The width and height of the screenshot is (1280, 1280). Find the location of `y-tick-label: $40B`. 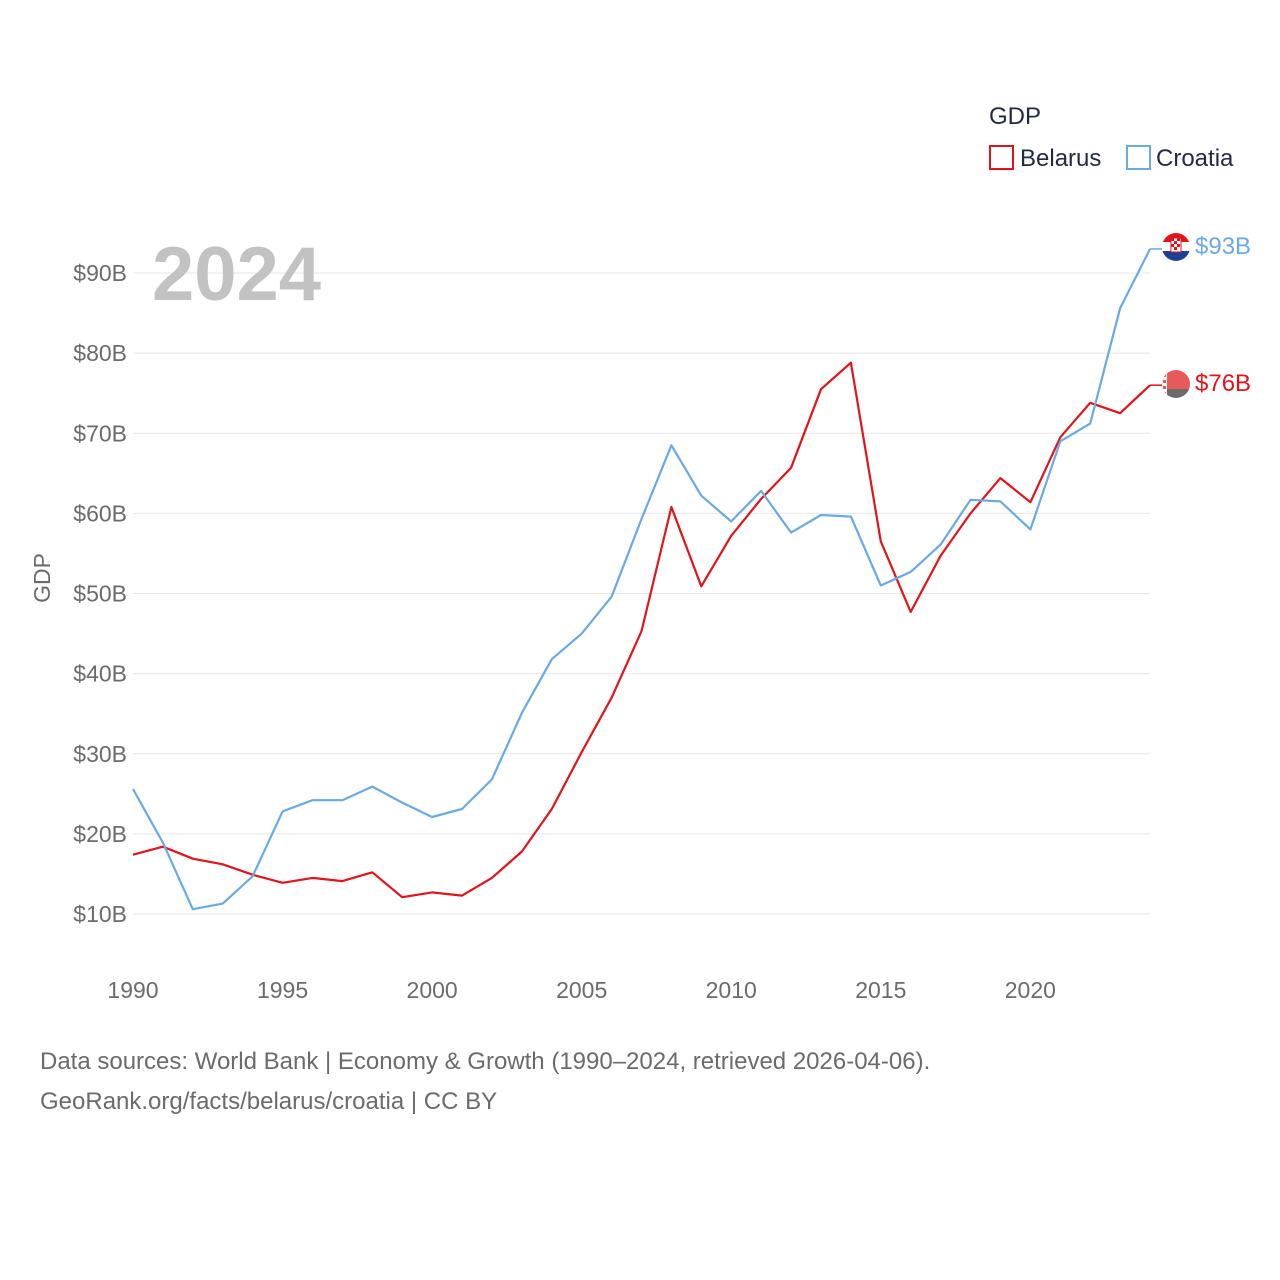

y-tick-label: $40B is located at coordinates (100, 674).